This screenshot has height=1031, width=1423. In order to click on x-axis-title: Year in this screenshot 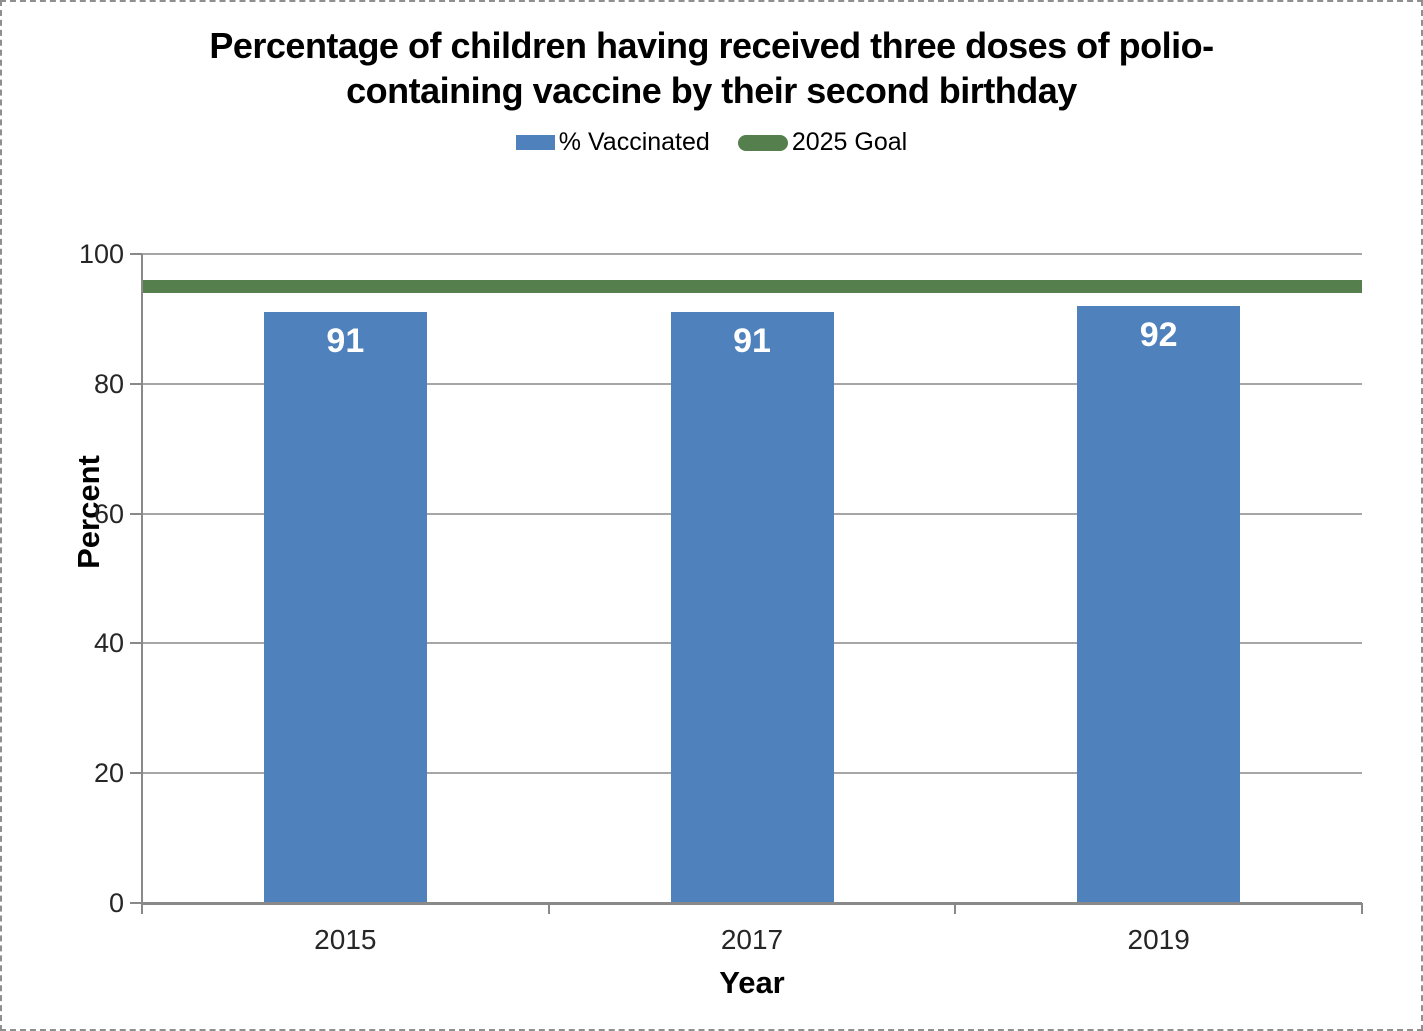, I will do `click(752, 982)`.